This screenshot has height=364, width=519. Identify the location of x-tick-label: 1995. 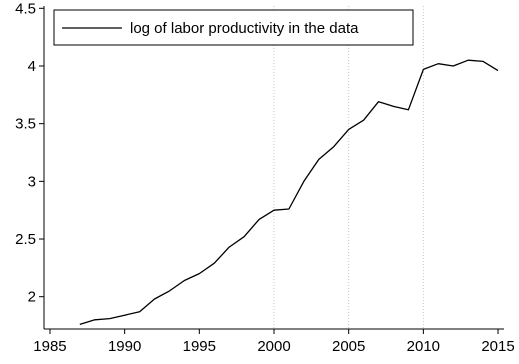
(199, 346).